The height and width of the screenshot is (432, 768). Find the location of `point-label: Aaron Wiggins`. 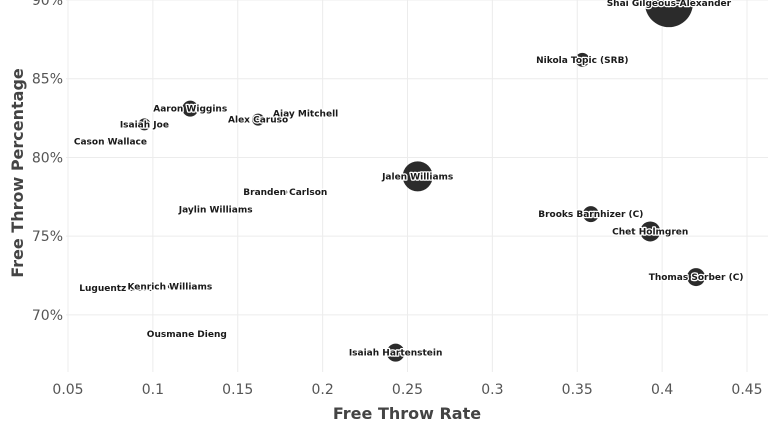

point-label: Aaron Wiggins is located at coordinates (190, 110).